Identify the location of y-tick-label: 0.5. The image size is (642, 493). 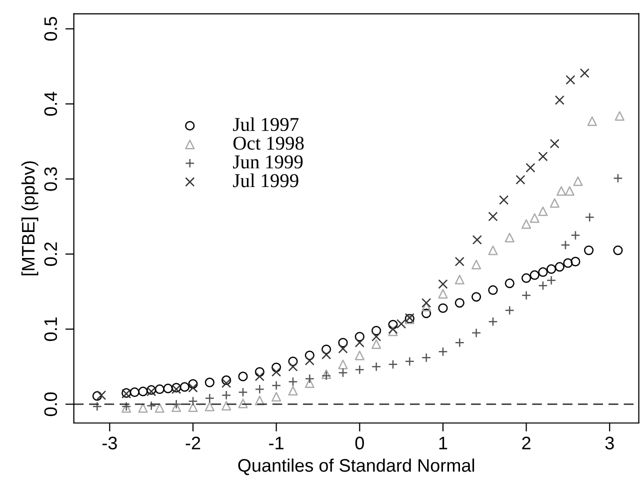
(51, 29).